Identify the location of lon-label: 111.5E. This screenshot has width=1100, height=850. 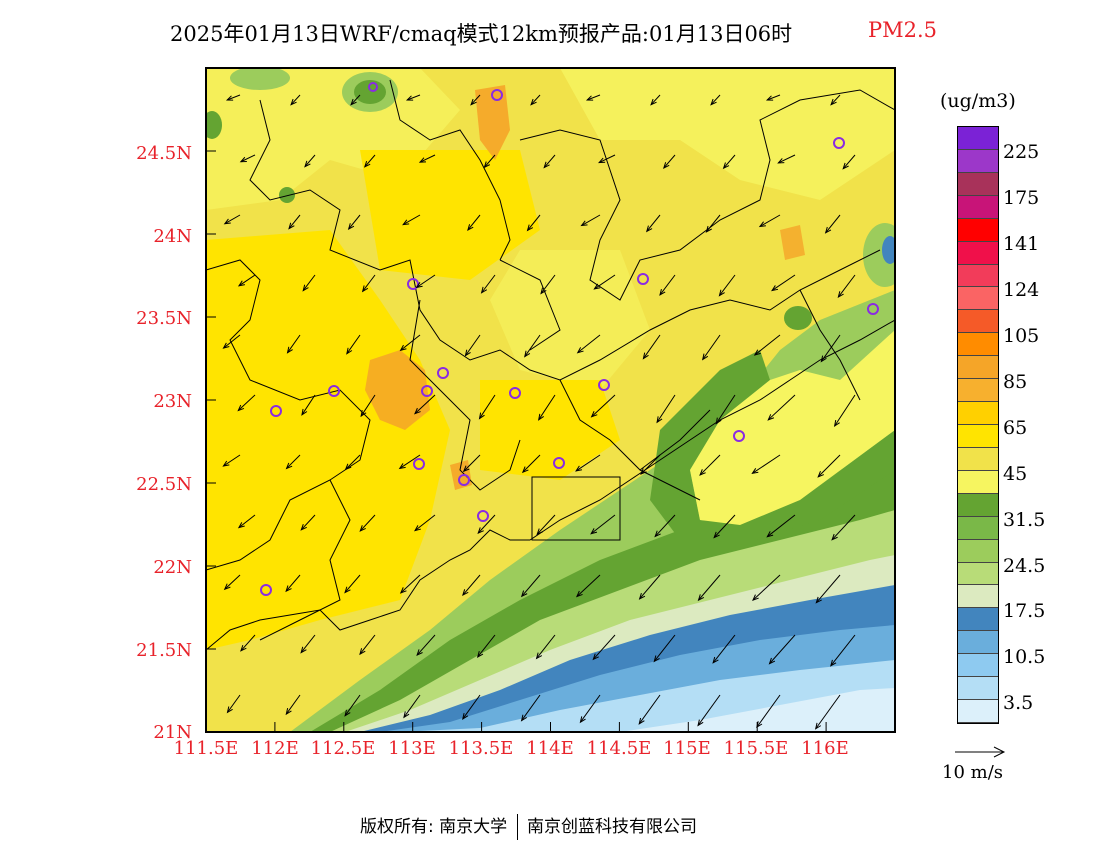
(206, 748).